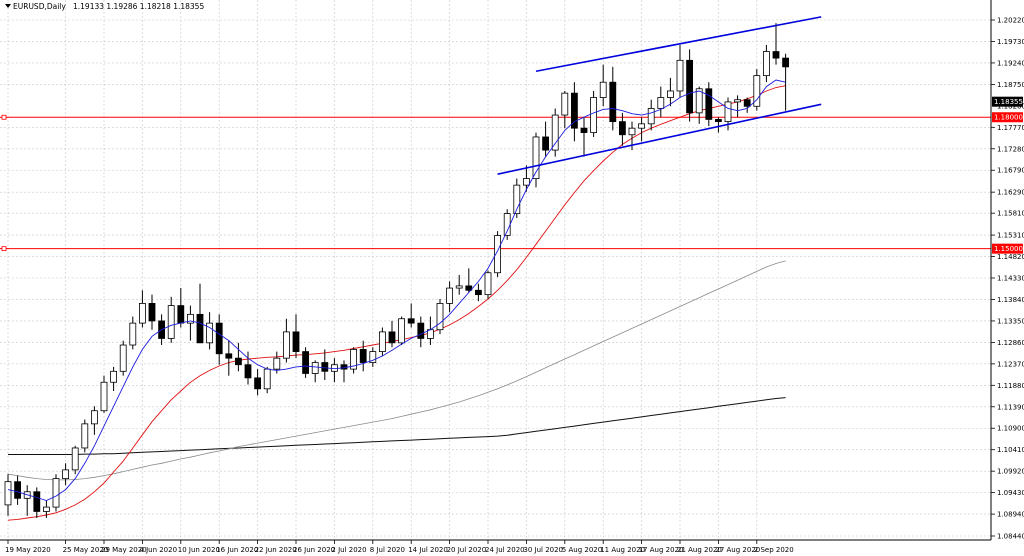  I want to click on dropdown-triangle-icon, so click(8, 6).